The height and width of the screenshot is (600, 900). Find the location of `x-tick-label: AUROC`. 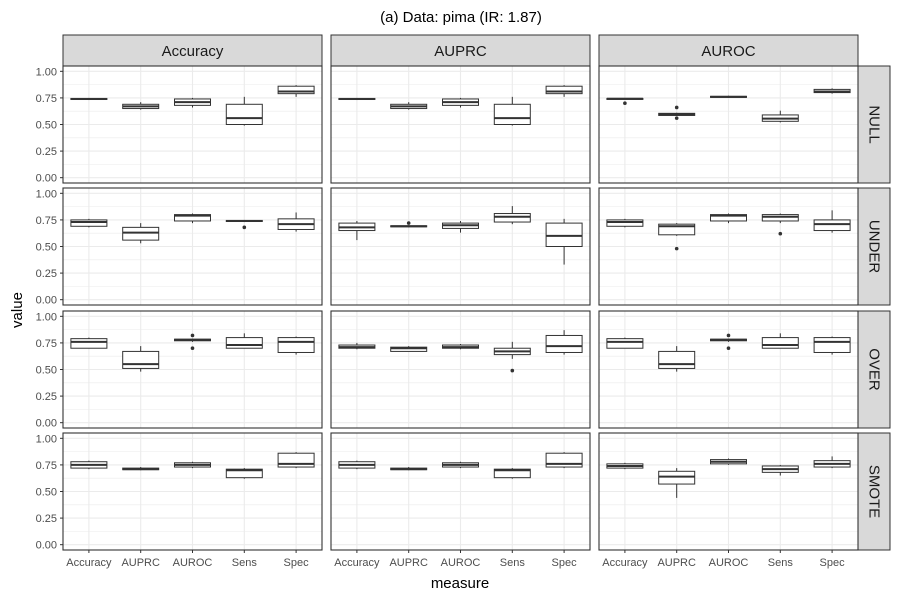

x-tick-label: AUROC is located at coordinates (193, 563).